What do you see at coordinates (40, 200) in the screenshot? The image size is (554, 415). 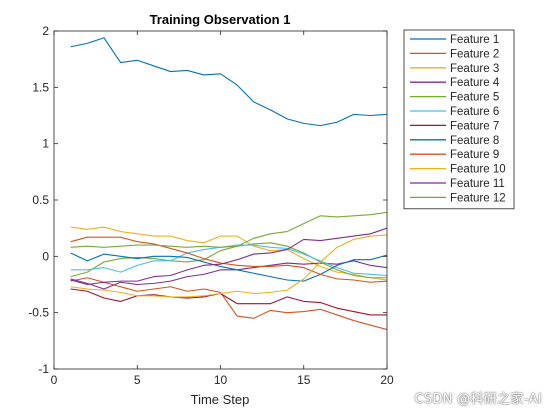 I see `y-tick-label: 0.5` at bounding box center [40, 200].